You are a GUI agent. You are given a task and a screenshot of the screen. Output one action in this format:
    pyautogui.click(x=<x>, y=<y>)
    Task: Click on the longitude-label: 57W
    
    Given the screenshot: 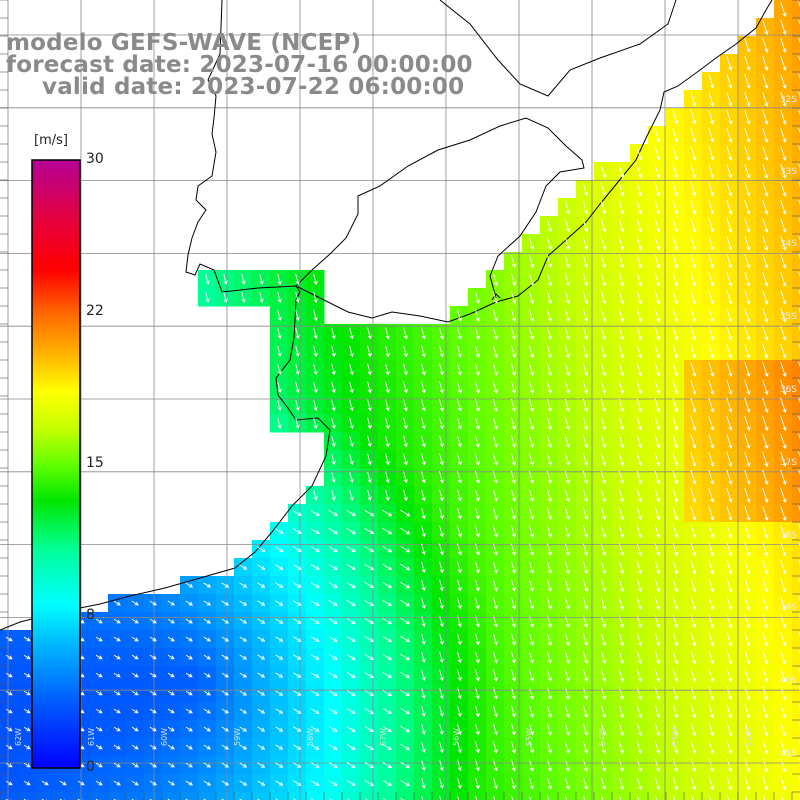 What is the action you would take?
    pyautogui.click(x=383, y=736)
    